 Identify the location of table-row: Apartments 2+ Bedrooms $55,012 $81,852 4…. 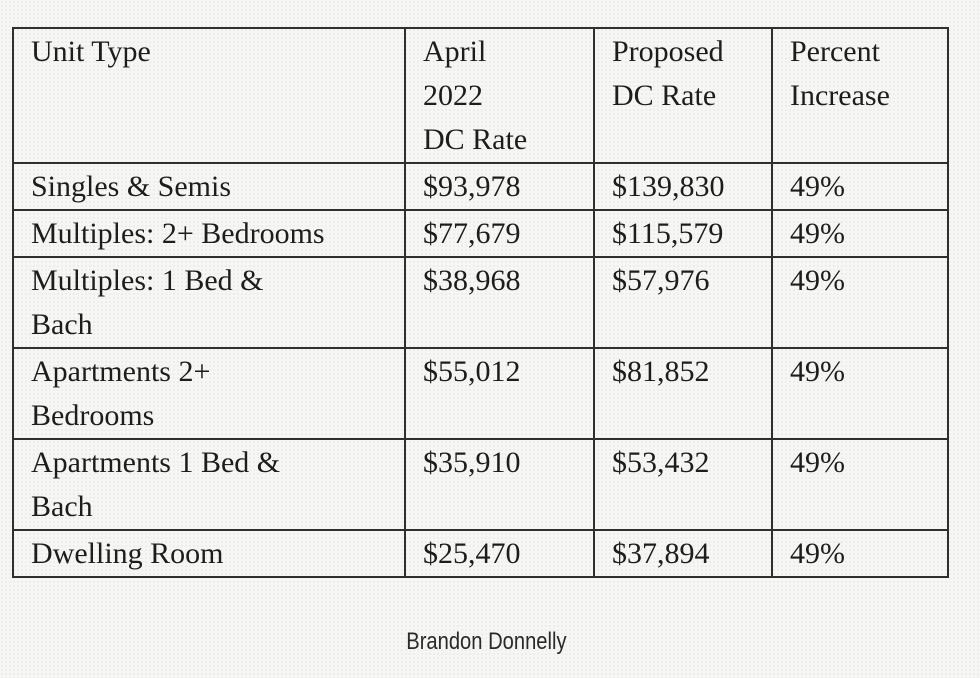
(480, 393).